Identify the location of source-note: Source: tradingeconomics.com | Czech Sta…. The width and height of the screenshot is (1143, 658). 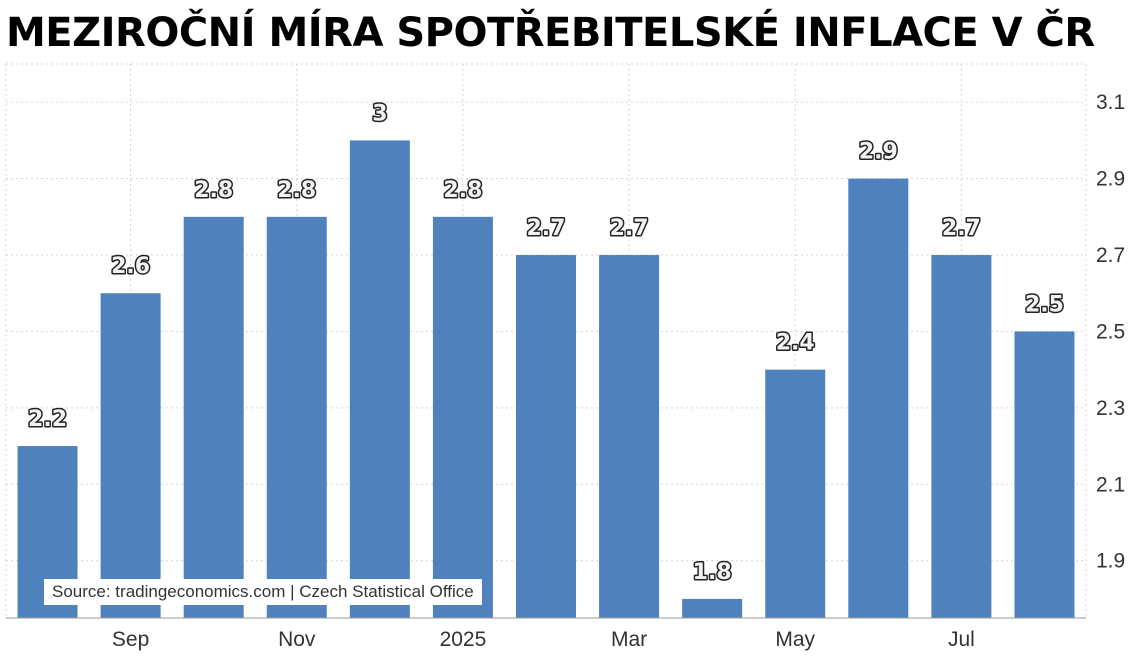
(263, 592).